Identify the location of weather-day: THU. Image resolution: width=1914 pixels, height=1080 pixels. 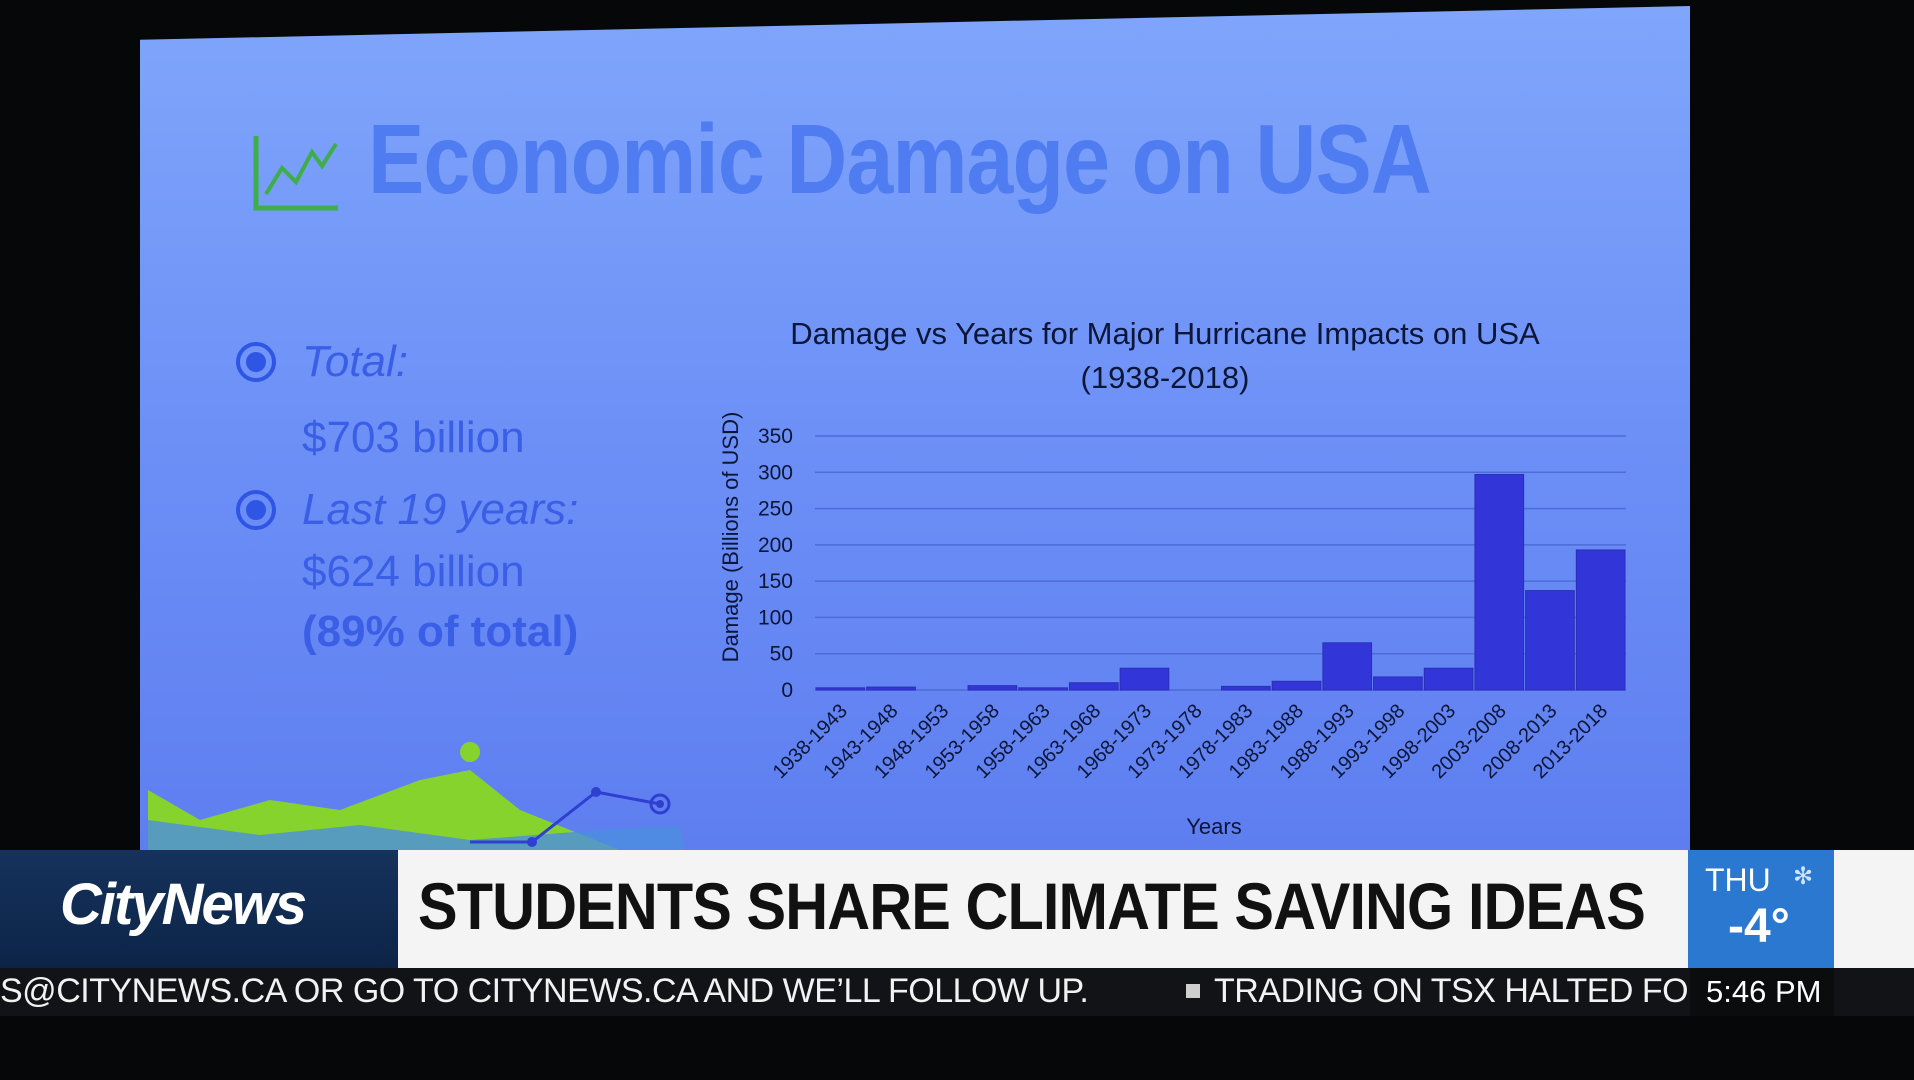
(1738, 880).